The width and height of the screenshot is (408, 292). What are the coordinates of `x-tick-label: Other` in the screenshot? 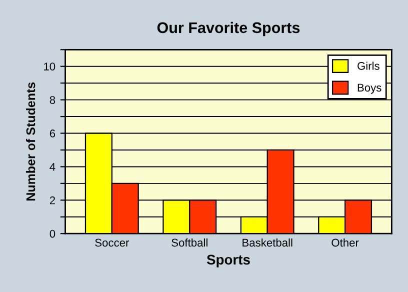 It's located at (345, 242).